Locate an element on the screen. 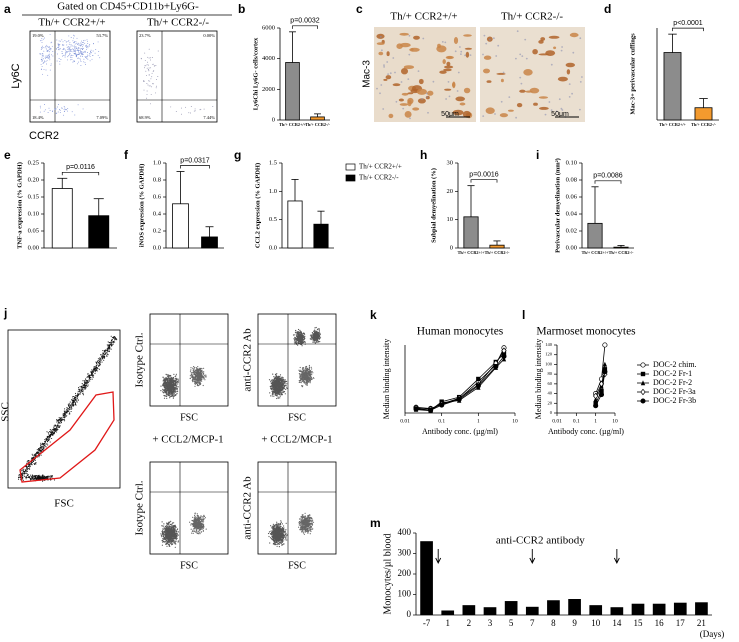 Image resolution: width=739 pixels, height=642 pixels. scale-label: 50μm is located at coordinates (560, 114).